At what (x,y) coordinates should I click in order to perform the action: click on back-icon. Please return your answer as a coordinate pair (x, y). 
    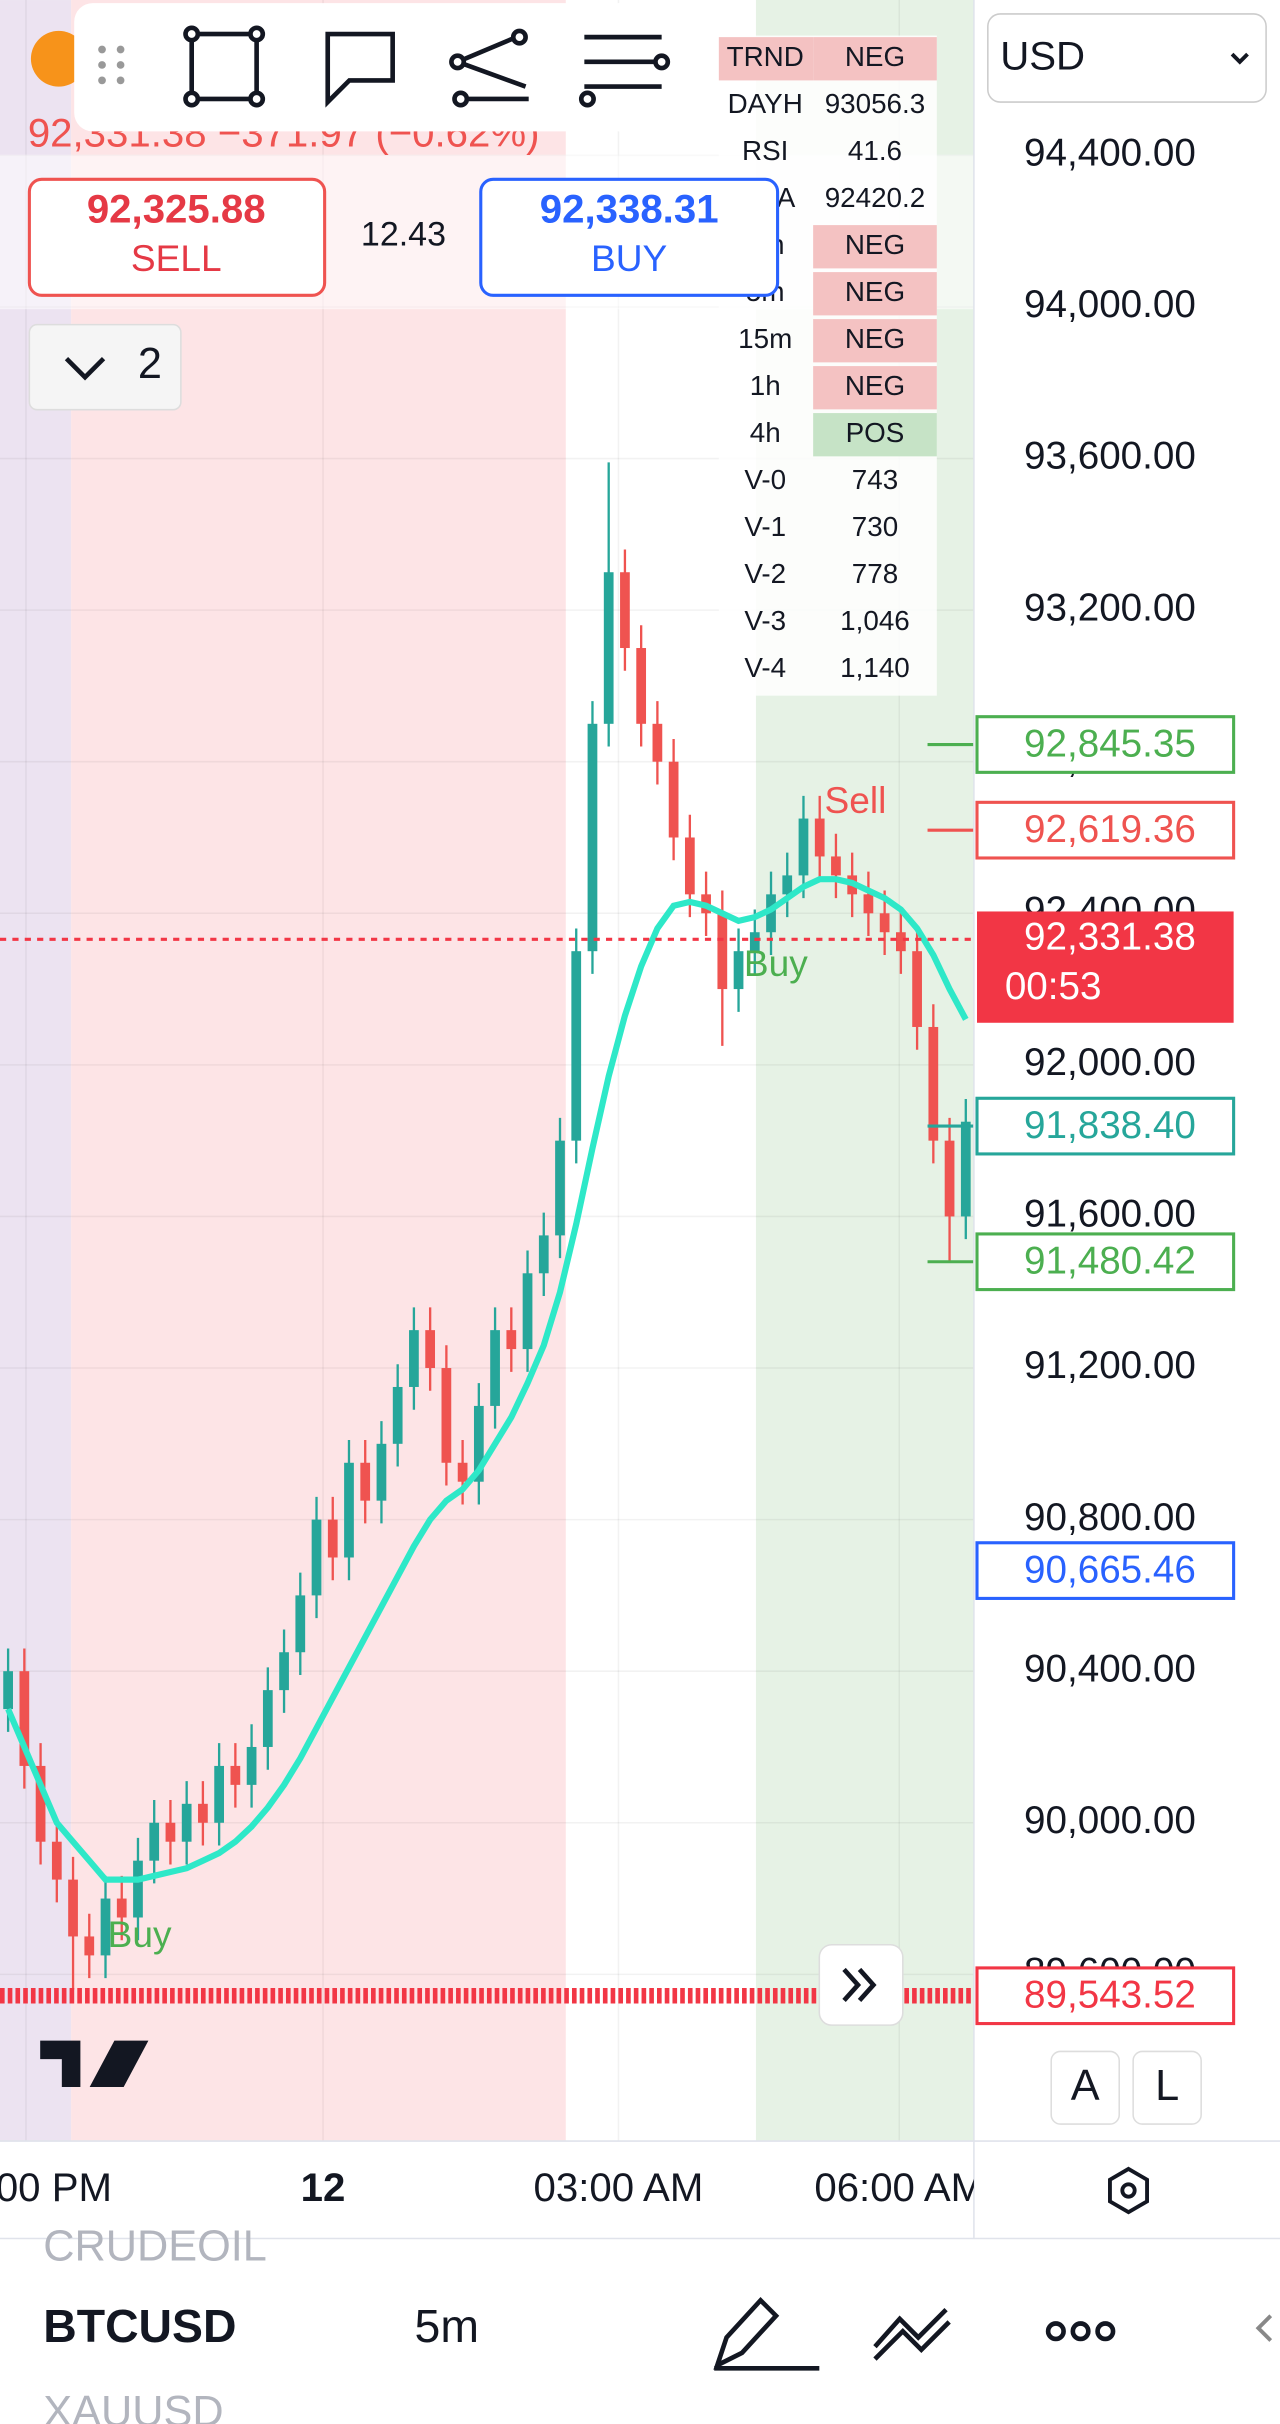
    Looking at the image, I should click on (1264, 2328).